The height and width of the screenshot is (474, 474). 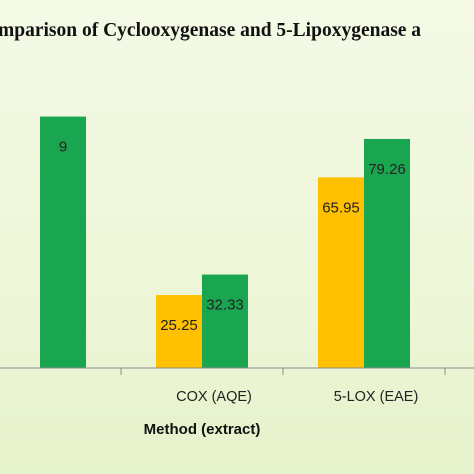 I want to click on data-label: 65.95, so click(x=341, y=207).